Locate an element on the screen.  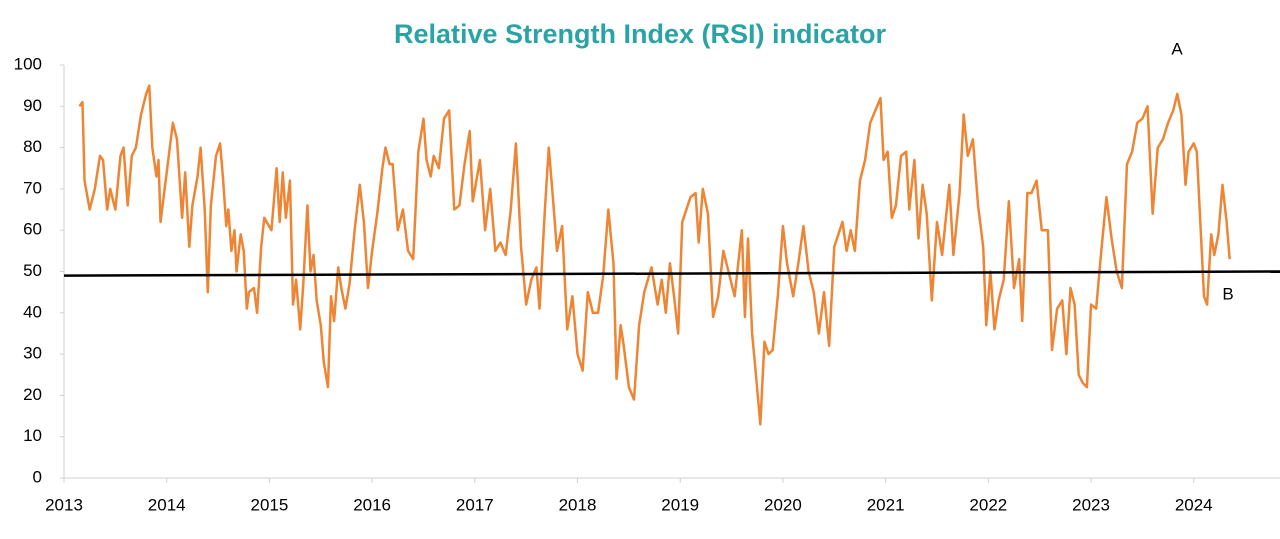
x-tick-label: 2014 is located at coordinates (167, 504).